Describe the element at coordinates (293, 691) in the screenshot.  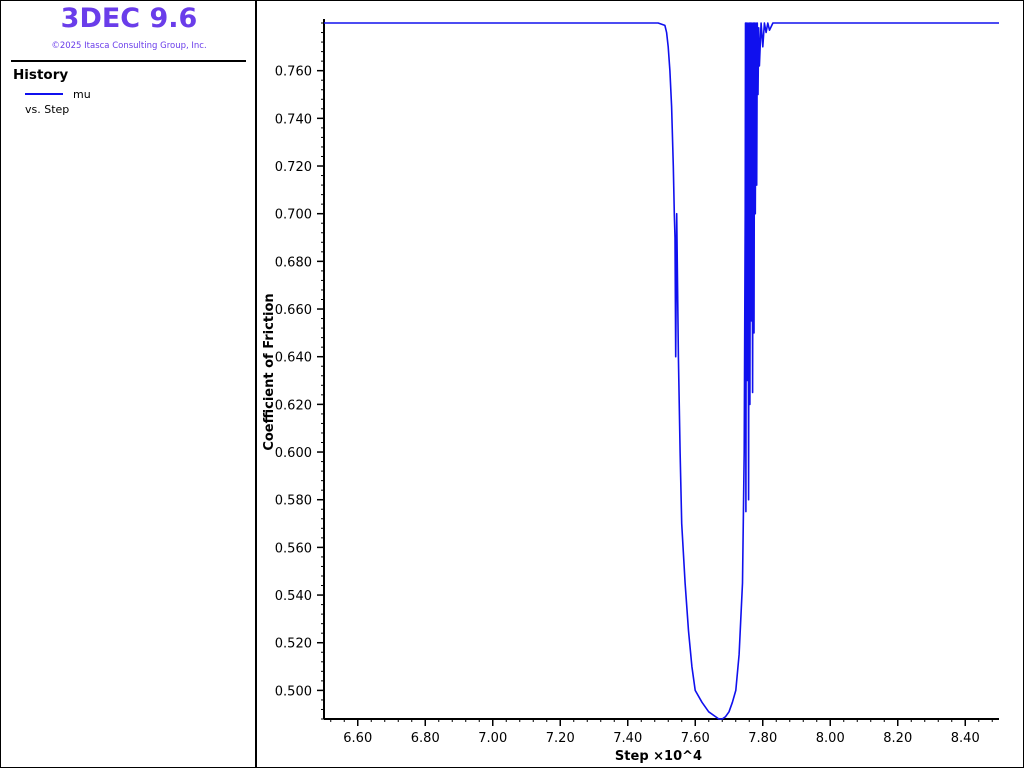
I see `y-tick-label: 0.500` at that location.